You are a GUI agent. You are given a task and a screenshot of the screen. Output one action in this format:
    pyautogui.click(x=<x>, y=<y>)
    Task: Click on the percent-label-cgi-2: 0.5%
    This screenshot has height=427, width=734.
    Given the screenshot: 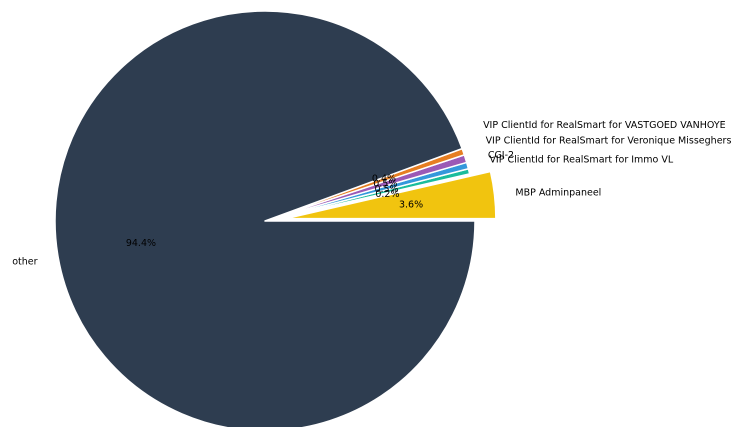 What is the action you would take?
    pyautogui.click(x=386, y=189)
    